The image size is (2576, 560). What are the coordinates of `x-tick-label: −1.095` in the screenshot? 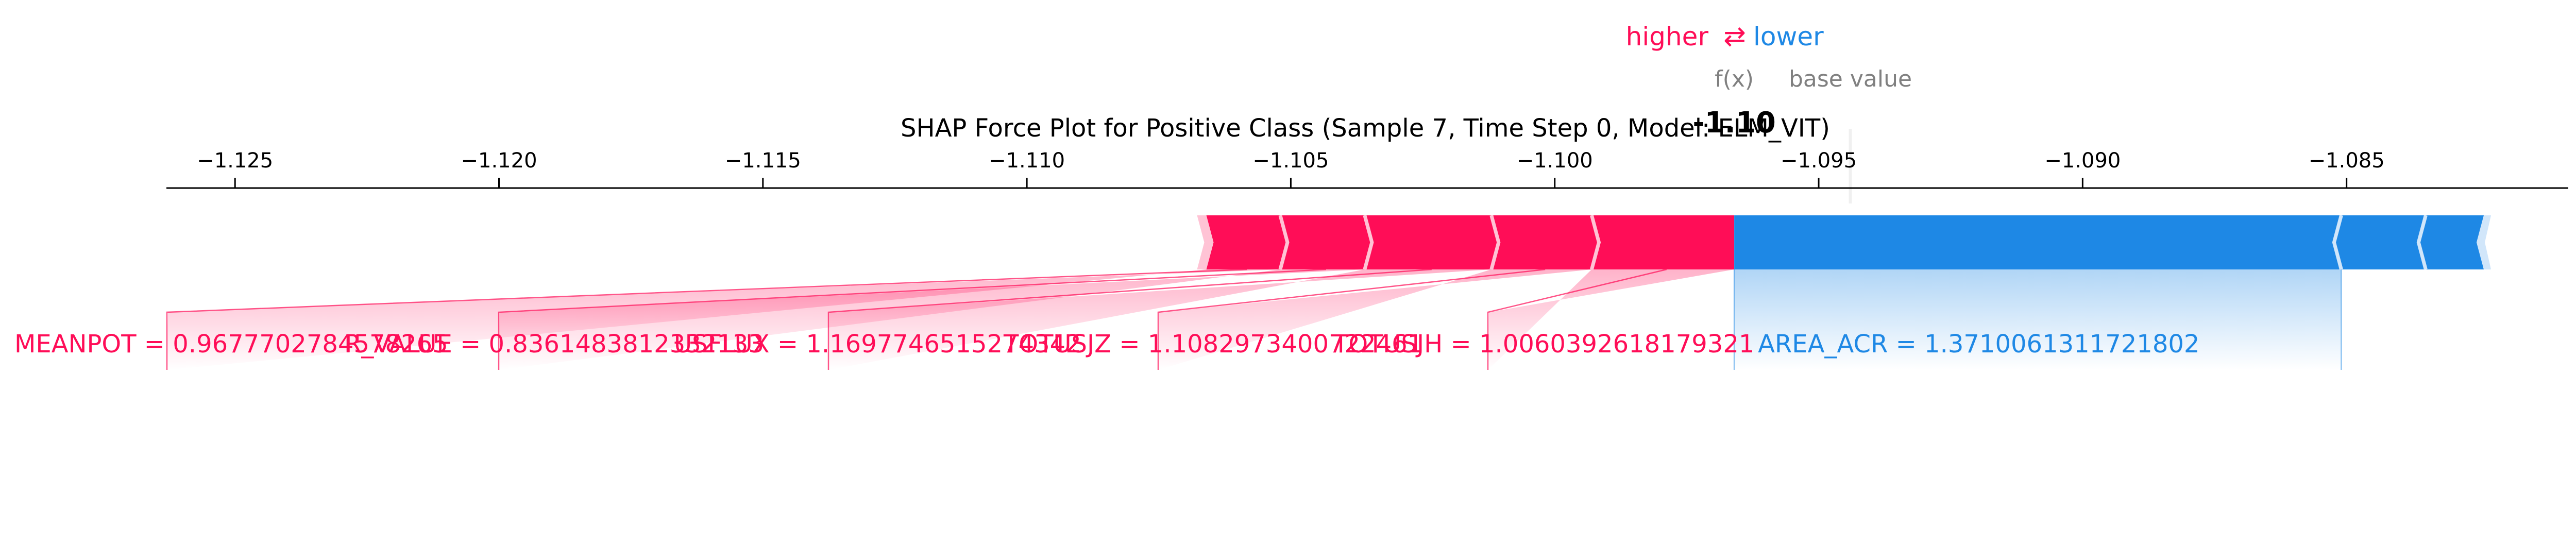 It's located at (1819, 161).